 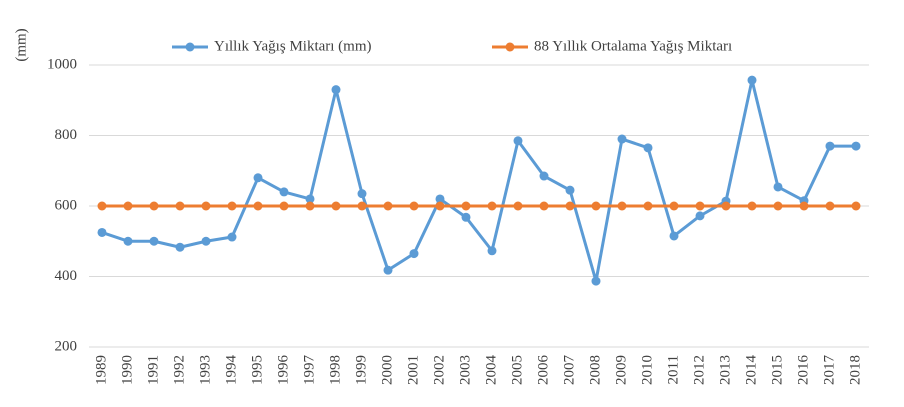 What do you see at coordinates (569, 370) in the screenshot?
I see `x-tick-label: 2007` at bounding box center [569, 370].